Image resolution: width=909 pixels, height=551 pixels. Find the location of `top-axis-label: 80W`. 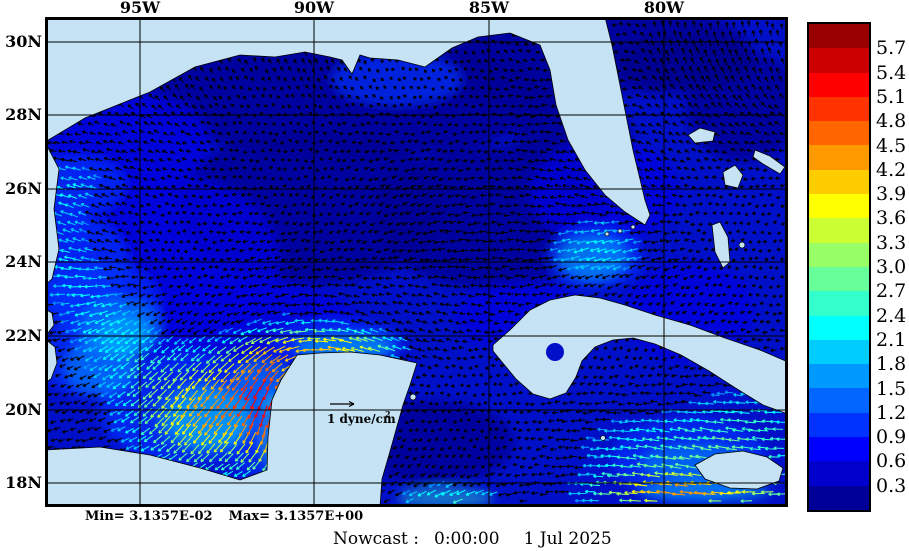

top-axis-label: 80W is located at coordinates (664, 8).